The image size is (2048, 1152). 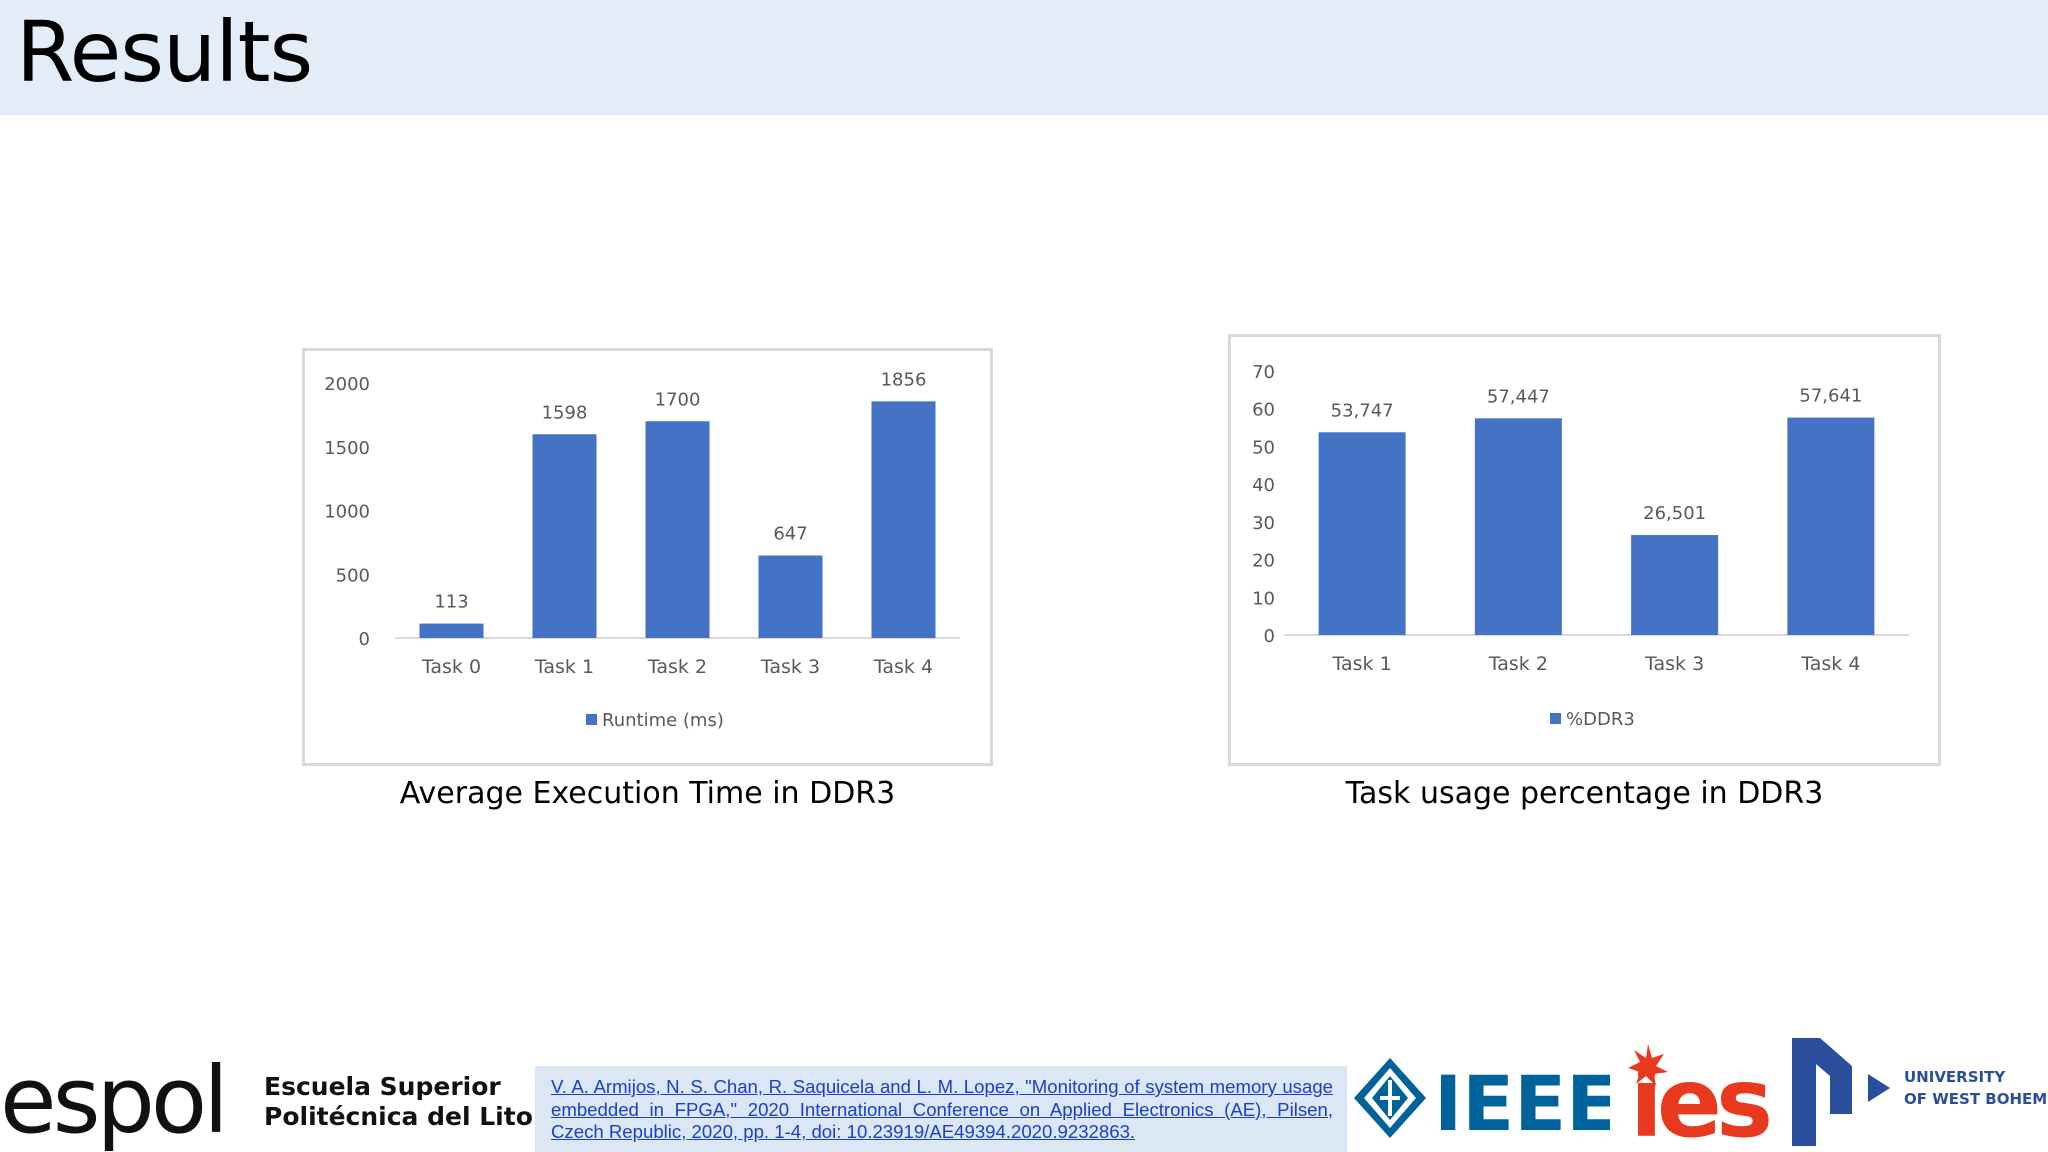 I want to click on ddr3-legend: %DDR3, so click(x=1592, y=719).